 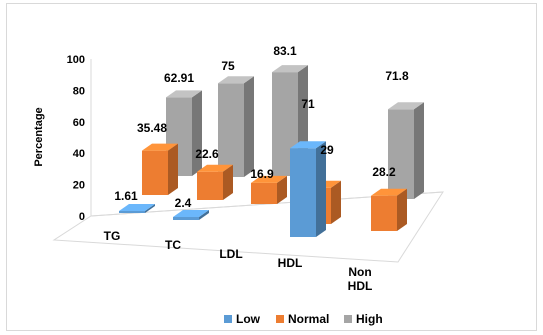 What do you see at coordinates (230, 254) in the screenshot?
I see `category-label: LDL` at bounding box center [230, 254].